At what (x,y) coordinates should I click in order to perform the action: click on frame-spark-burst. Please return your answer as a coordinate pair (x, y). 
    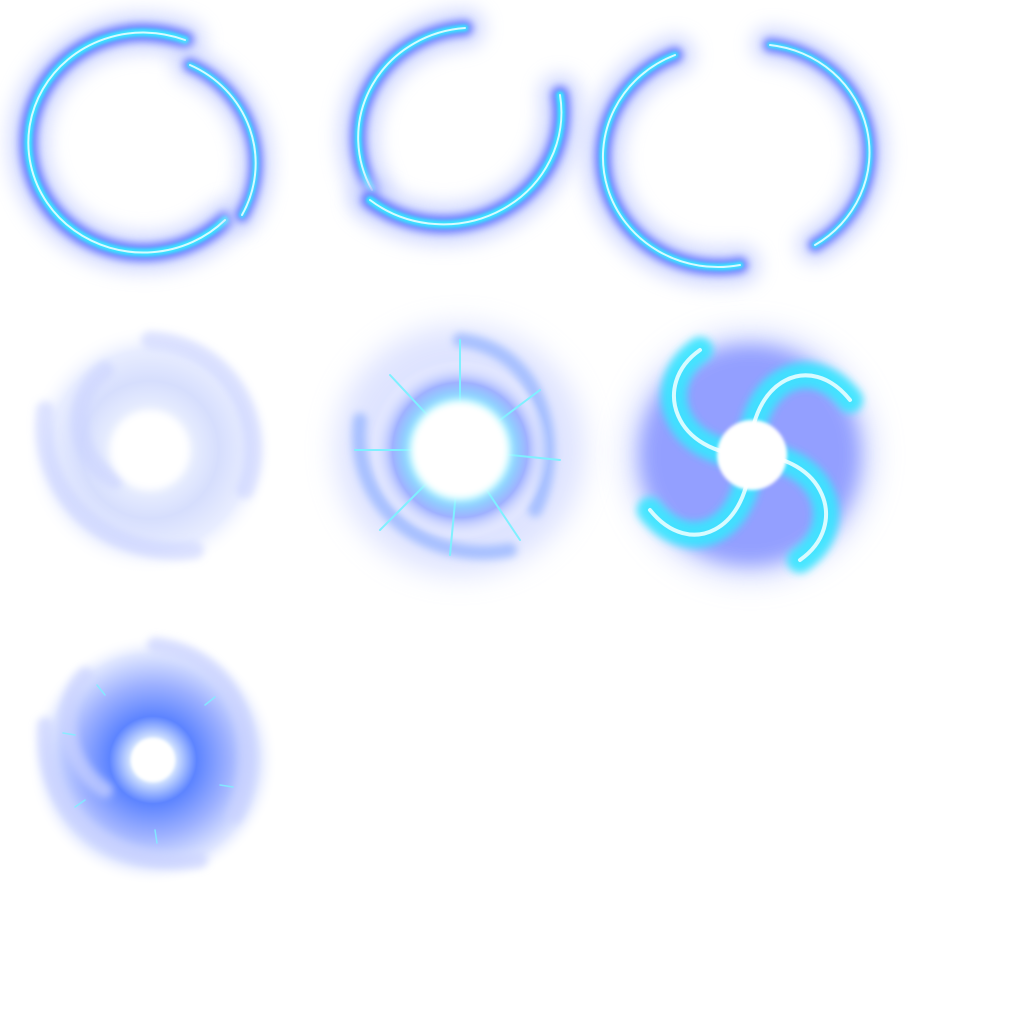
    Looking at the image, I should click on (460, 460).